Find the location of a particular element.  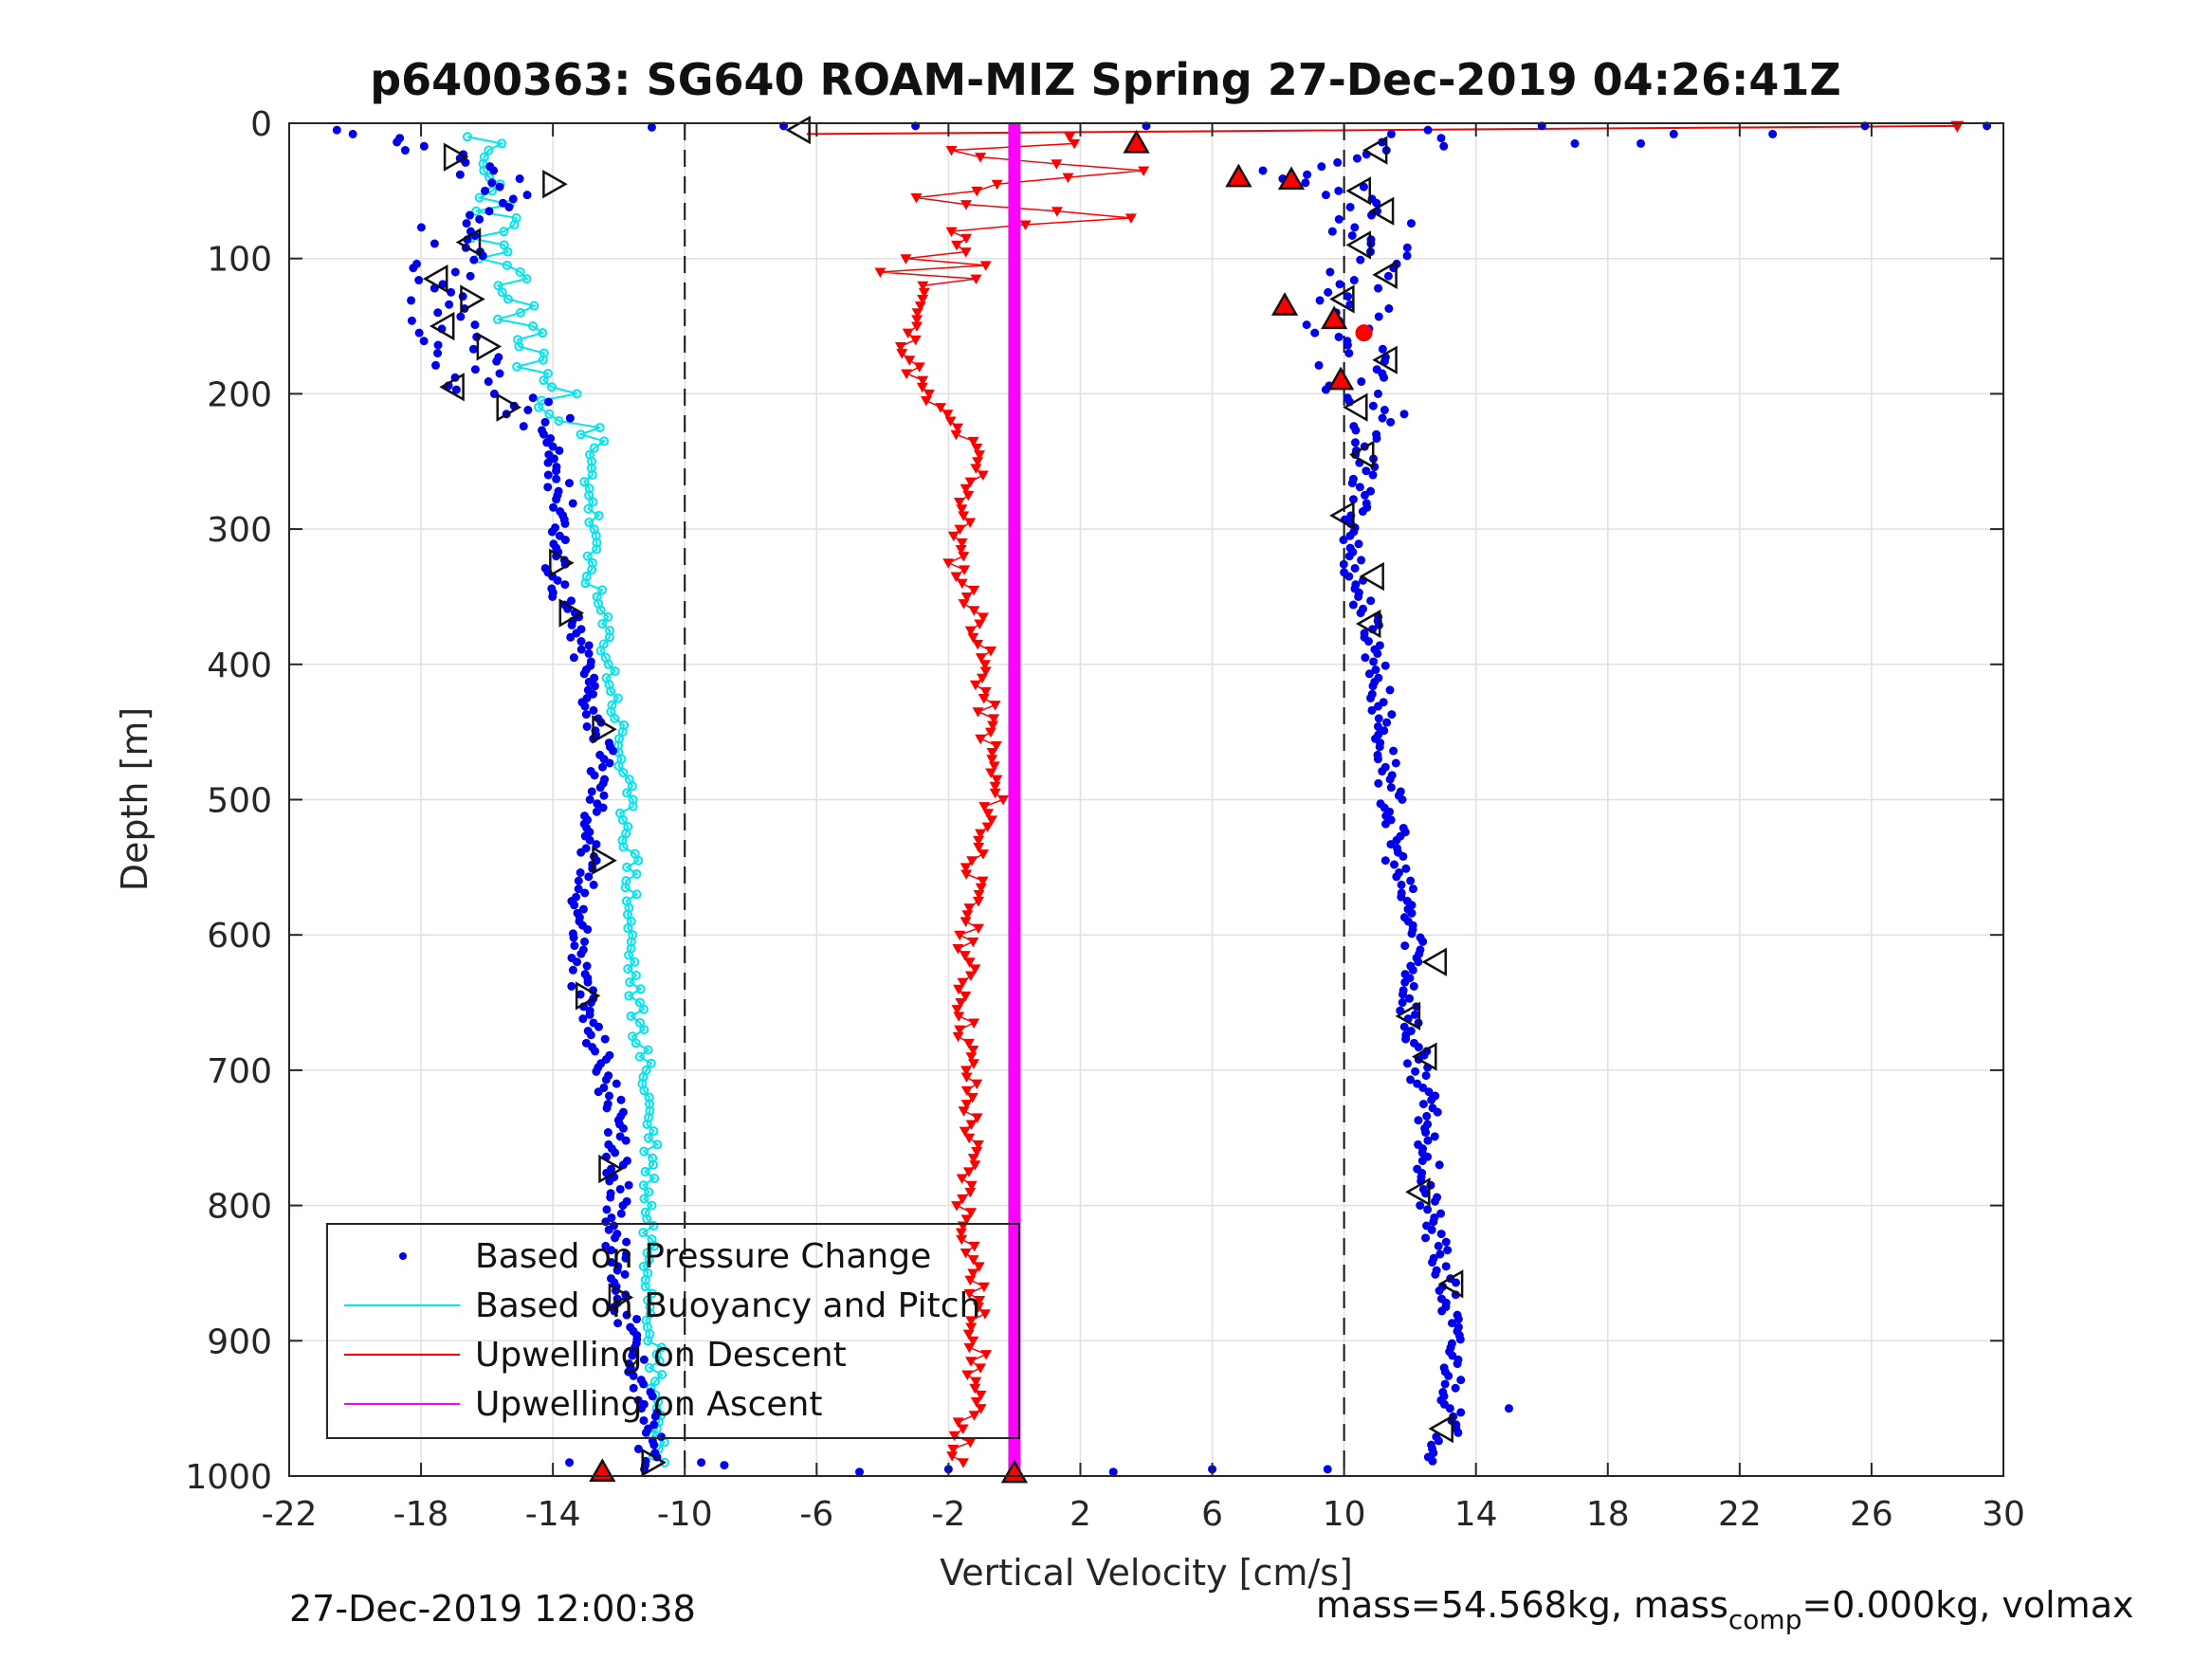

red-triangle-marker is located at coordinates (1136, 141).